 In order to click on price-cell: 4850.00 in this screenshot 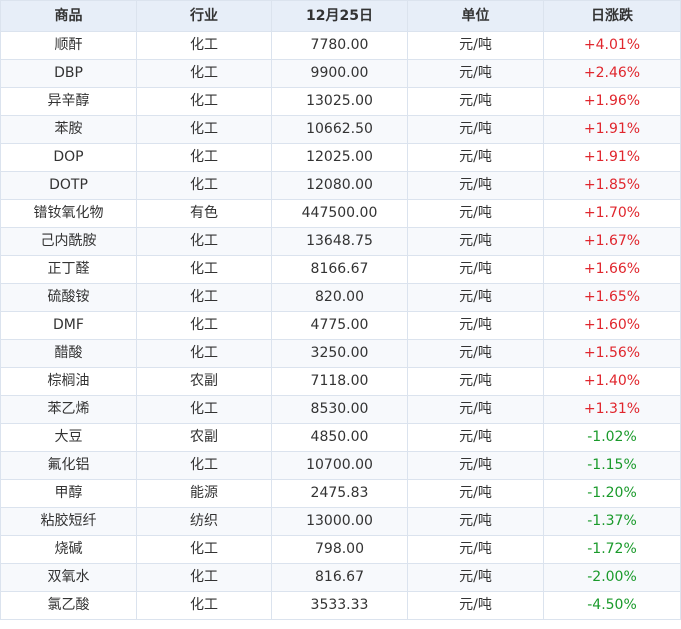, I will do `click(339, 437)`.